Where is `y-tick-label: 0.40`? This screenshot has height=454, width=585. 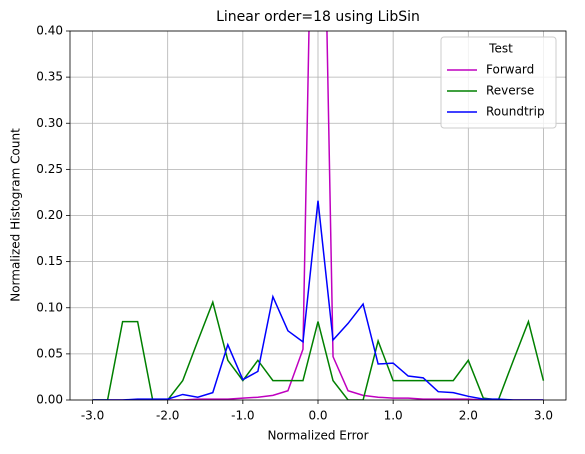
y-tick-label: 0.40 is located at coordinates (49, 31).